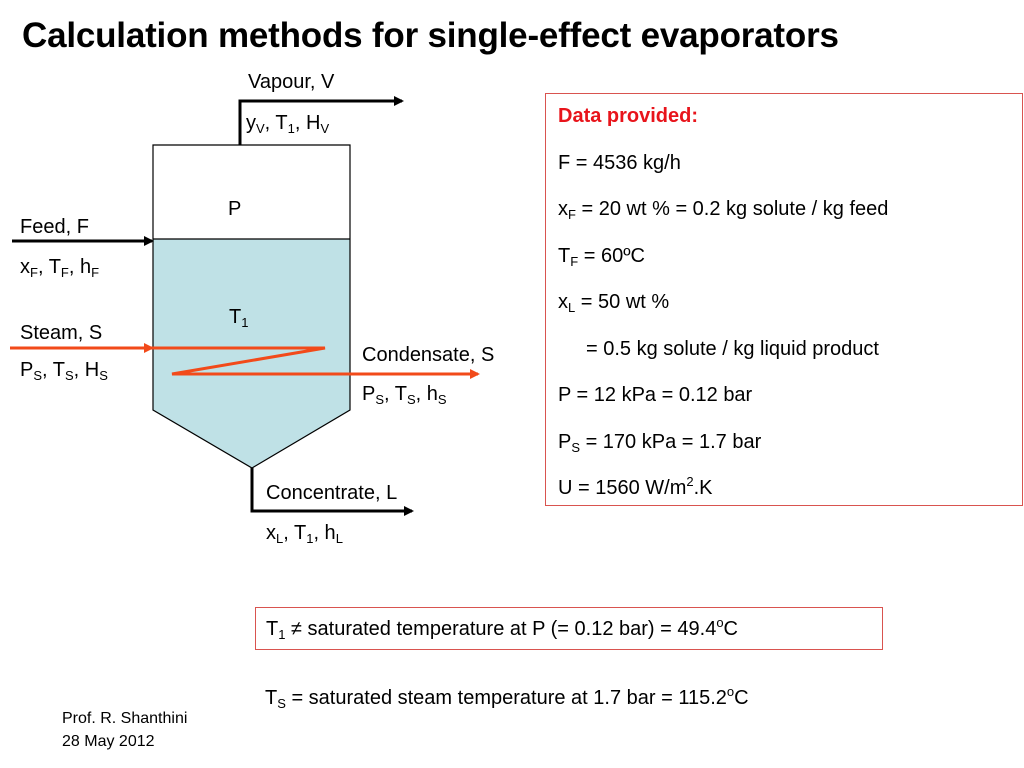  I want to click on evaporator-vessel, so click(251, 306).